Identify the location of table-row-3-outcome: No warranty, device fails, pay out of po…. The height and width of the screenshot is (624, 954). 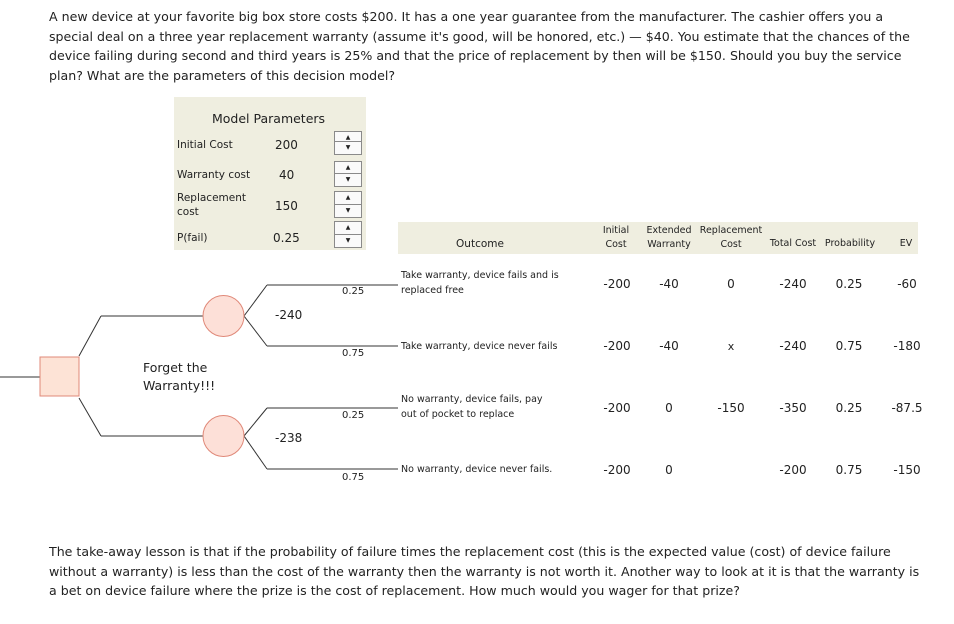
(472, 407).